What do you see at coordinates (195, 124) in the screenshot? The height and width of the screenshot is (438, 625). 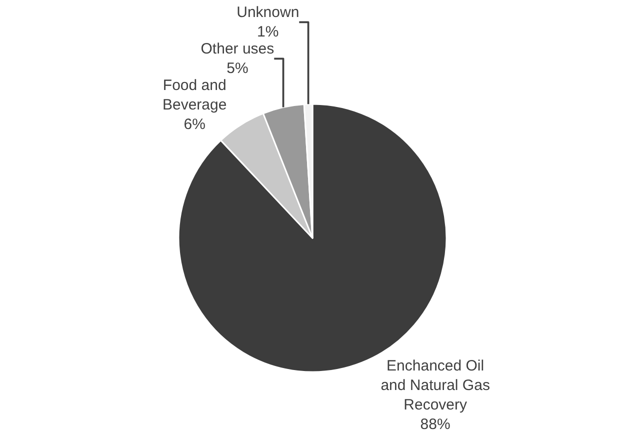 I see `data-label: 6%` at bounding box center [195, 124].